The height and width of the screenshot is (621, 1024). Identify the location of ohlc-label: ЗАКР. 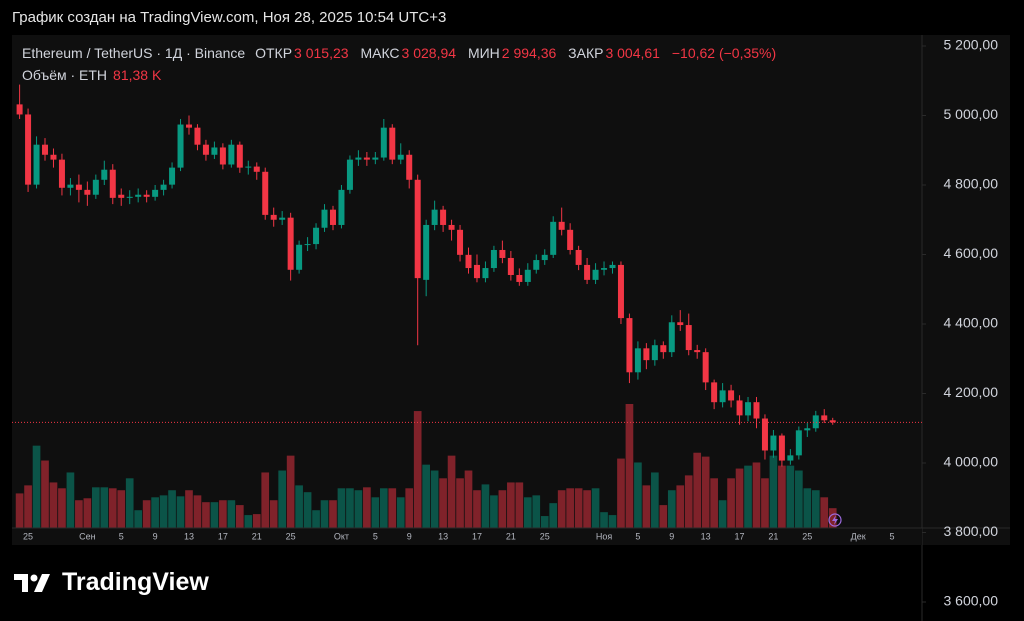
(586, 53).